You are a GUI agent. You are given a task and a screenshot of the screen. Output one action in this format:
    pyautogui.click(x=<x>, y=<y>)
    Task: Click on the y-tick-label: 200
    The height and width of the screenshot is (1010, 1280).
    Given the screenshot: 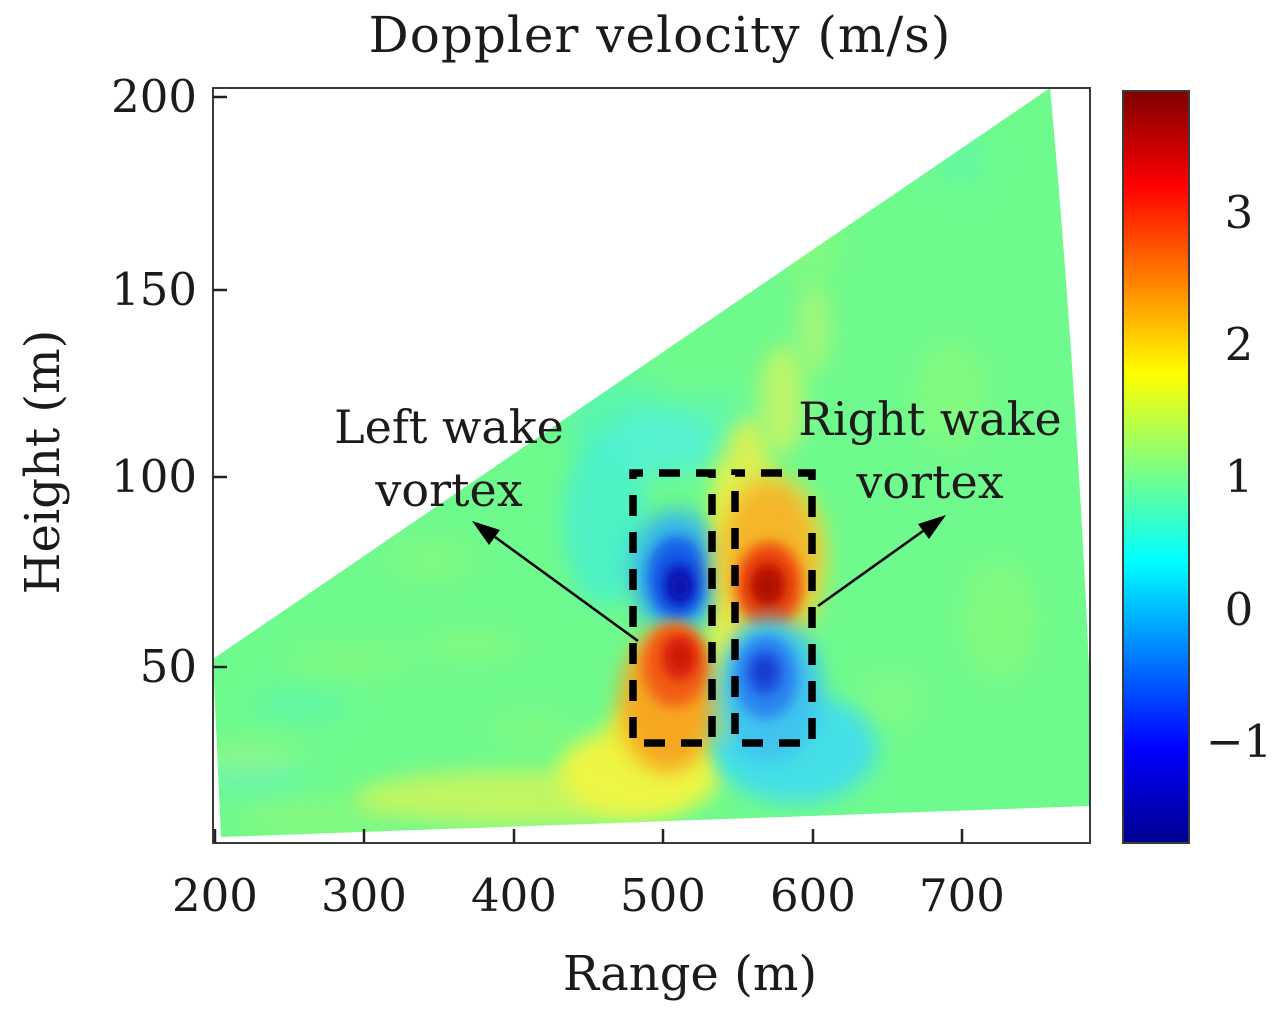 What is the action you would take?
    pyautogui.click(x=154, y=96)
    